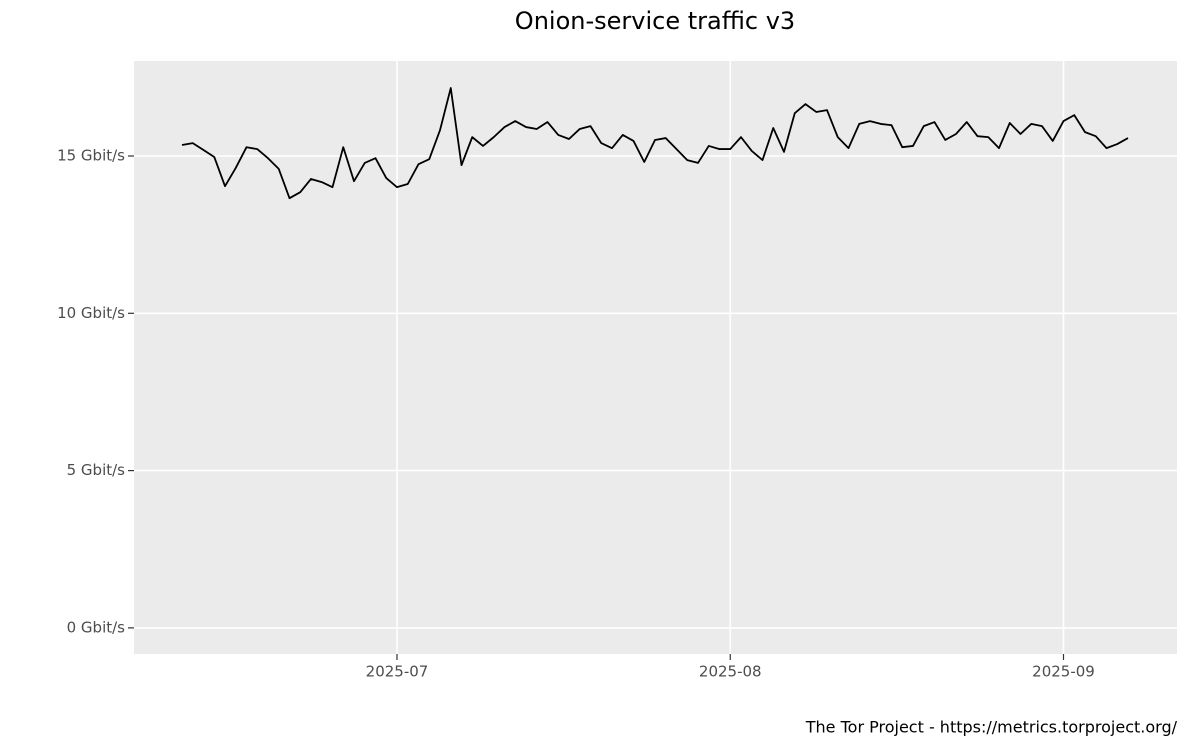 The height and width of the screenshot is (750, 1200). Describe the element at coordinates (730, 672) in the screenshot. I see `x-tick-label: 2025-08` at that location.